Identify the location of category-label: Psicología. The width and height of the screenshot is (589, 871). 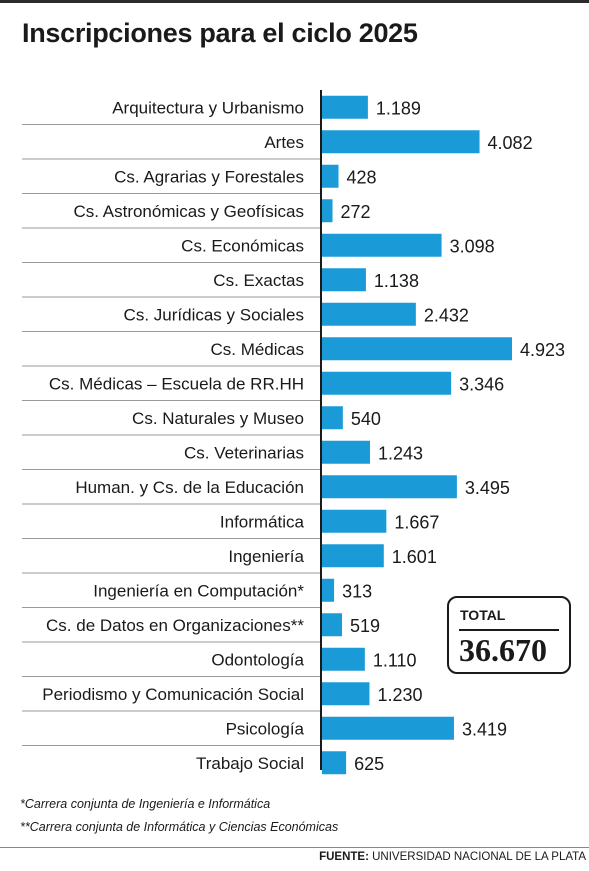
(265, 728).